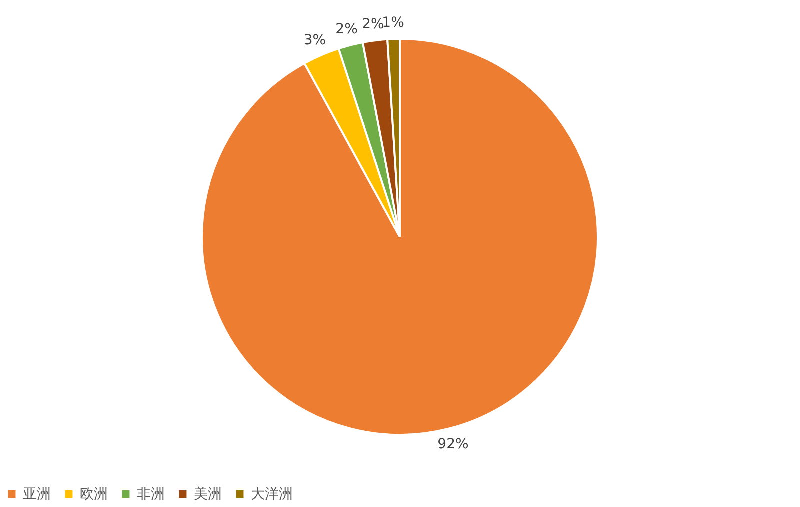  I want to click on data-label: 92%, so click(453, 444).